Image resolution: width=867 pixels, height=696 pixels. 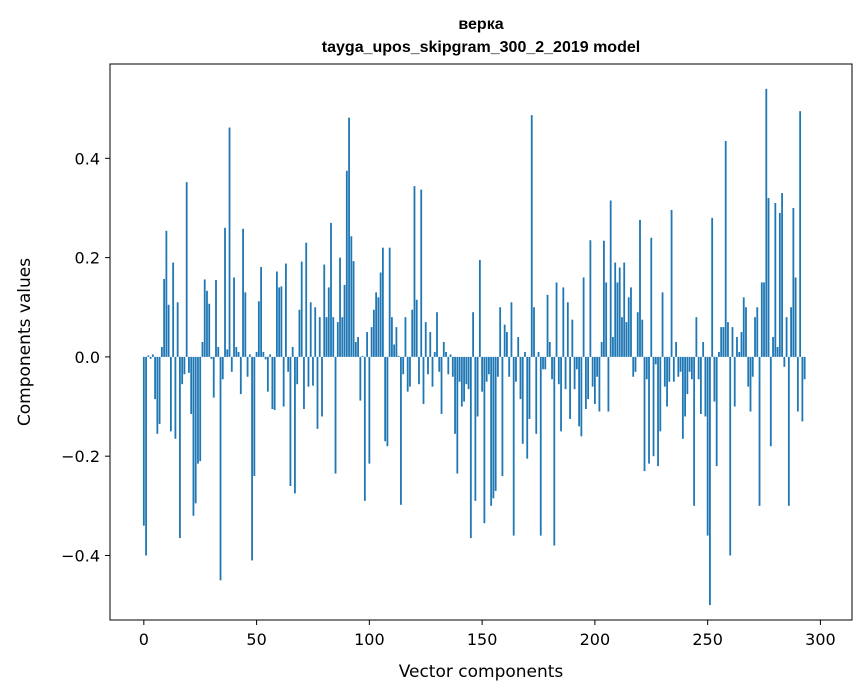 What do you see at coordinates (482, 639) in the screenshot?
I see `x-tick-label: 150` at bounding box center [482, 639].